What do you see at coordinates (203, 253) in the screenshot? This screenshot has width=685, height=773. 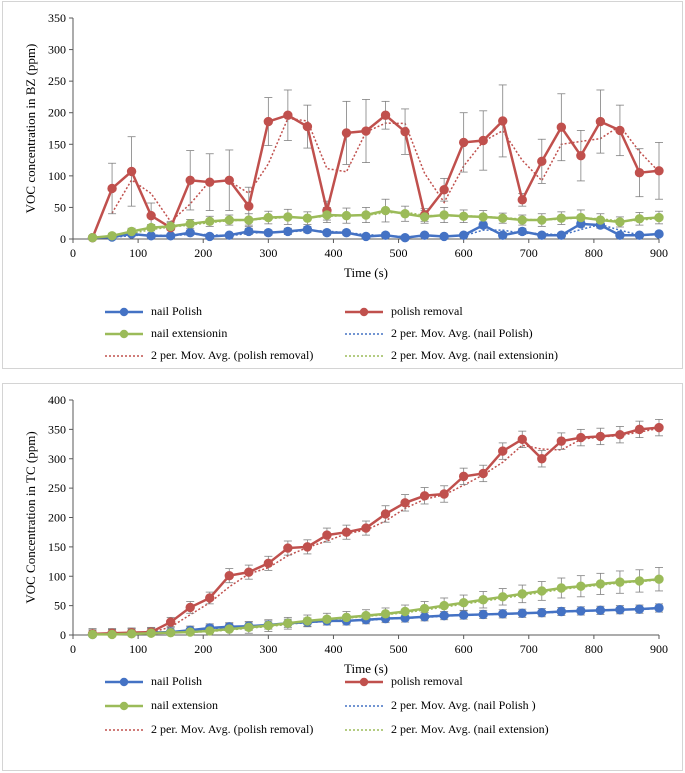 I see `x-tick-label: 200` at bounding box center [203, 253].